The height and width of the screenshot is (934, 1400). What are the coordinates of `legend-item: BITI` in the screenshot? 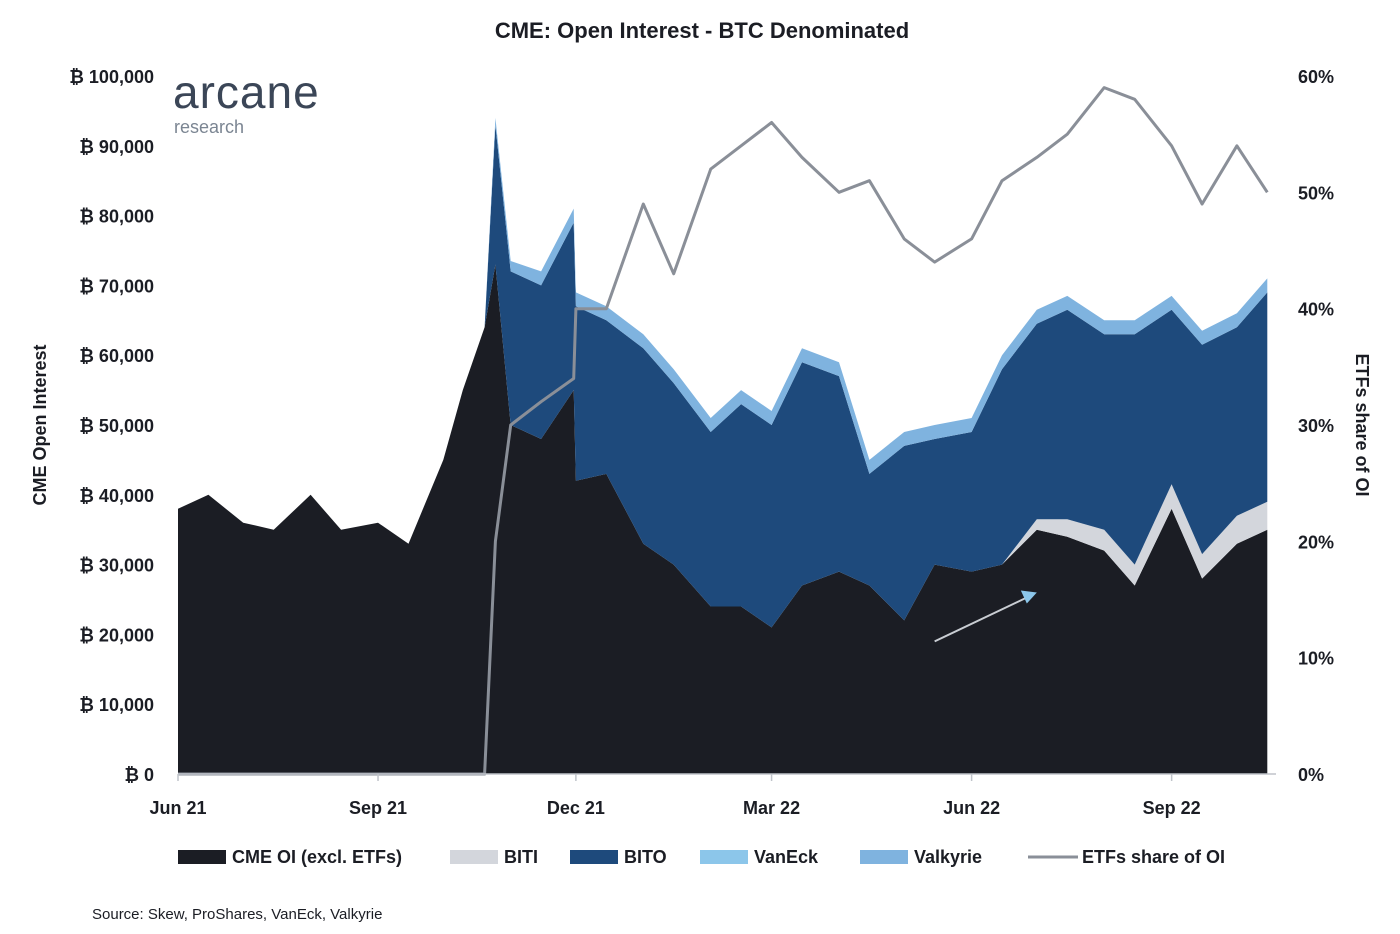 It's located at (494, 857).